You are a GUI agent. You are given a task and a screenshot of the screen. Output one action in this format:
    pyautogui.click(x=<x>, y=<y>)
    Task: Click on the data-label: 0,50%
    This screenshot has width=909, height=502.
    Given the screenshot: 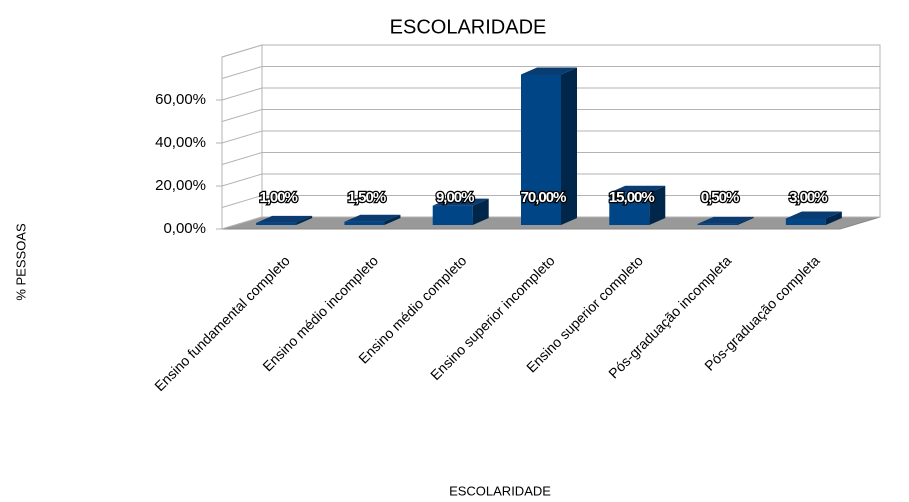 What is the action you would take?
    pyautogui.click(x=720, y=197)
    